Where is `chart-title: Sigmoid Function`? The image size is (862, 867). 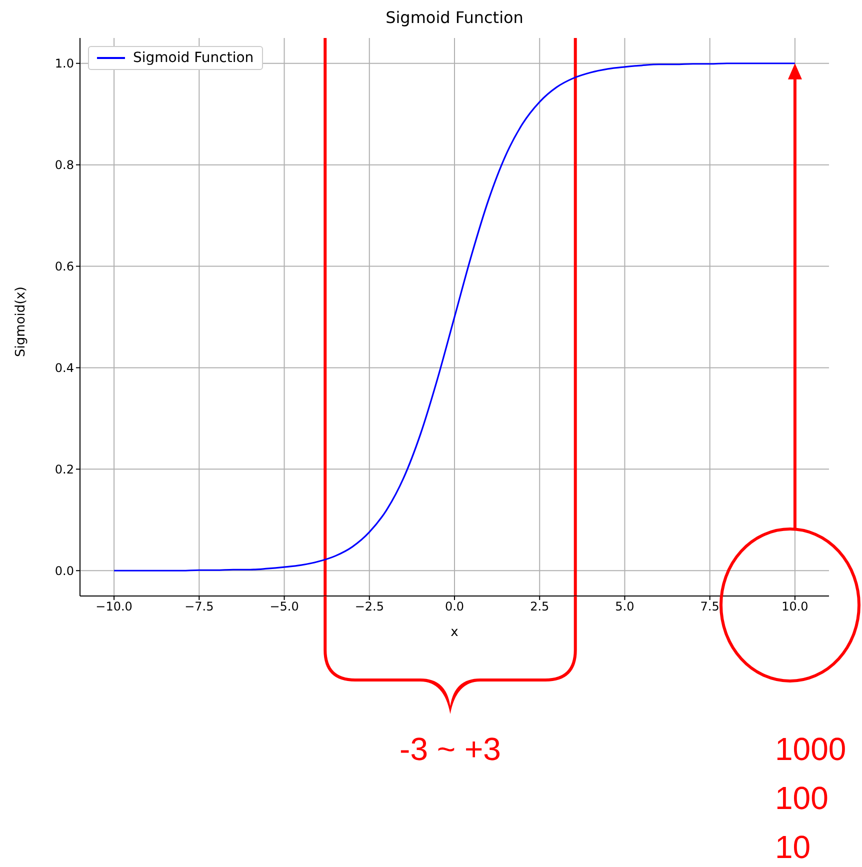
chart-title: Sigmoid Function is located at coordinates (454, 17).